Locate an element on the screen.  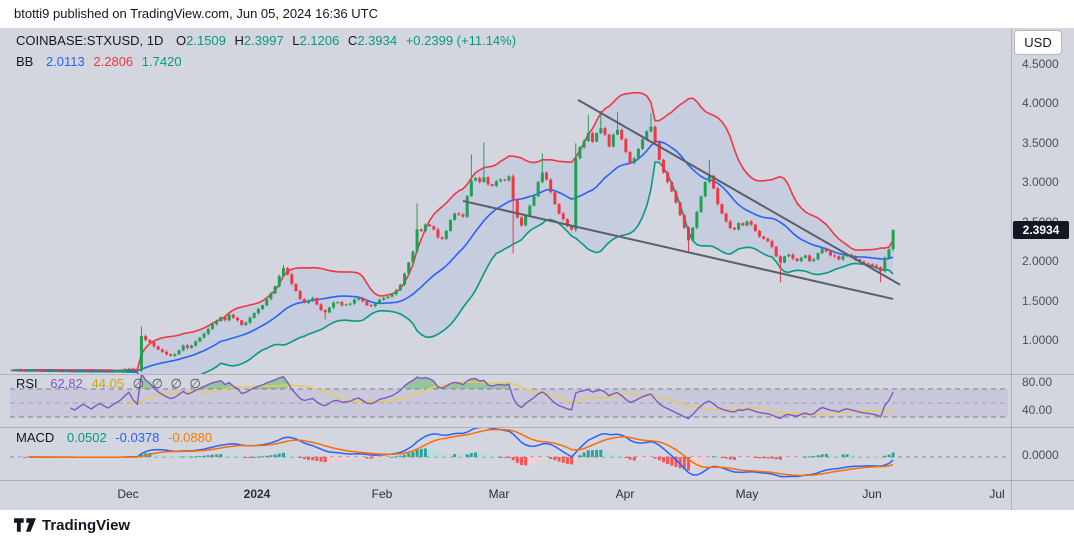
macd-legend: MACD 0.0502 -0.0378 -0.0880 is located at coordinates (114, 437).